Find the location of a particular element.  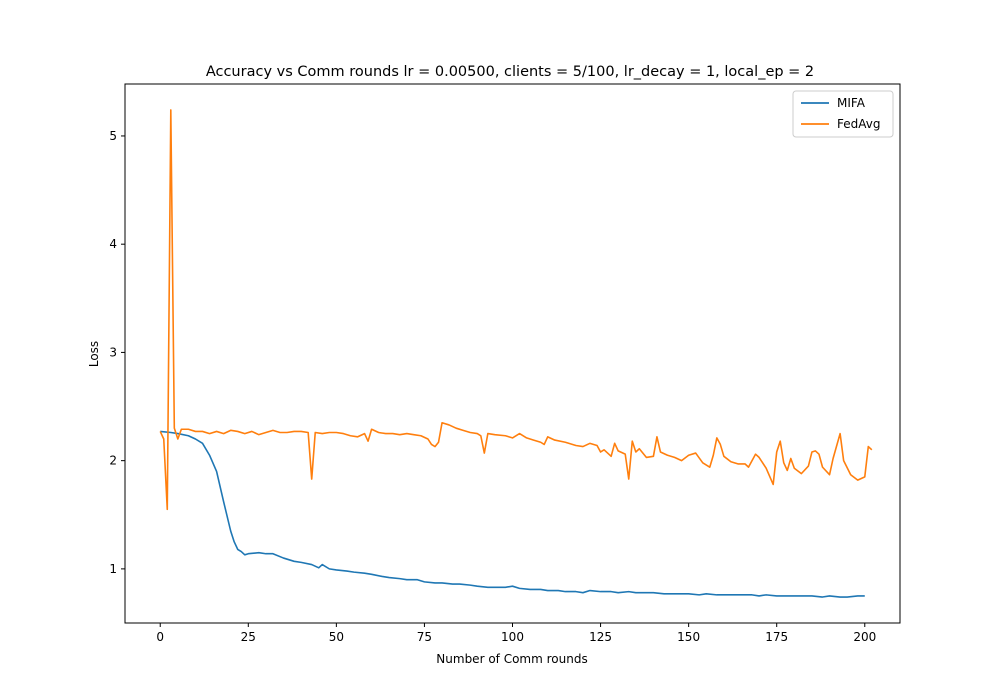

y-axis: 1 2 3 4 5 is located at coordinates (117, 352).